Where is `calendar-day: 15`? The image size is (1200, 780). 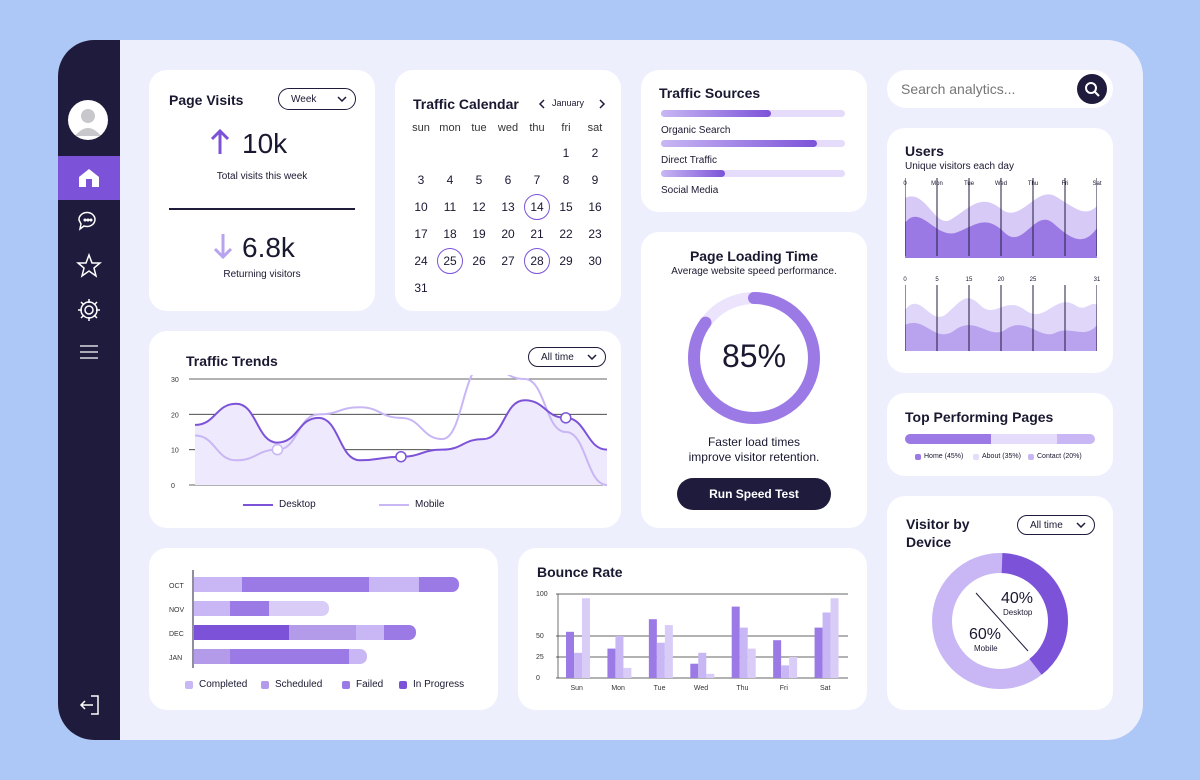
calendar-day: 15 is located at coordinates (566, 207).